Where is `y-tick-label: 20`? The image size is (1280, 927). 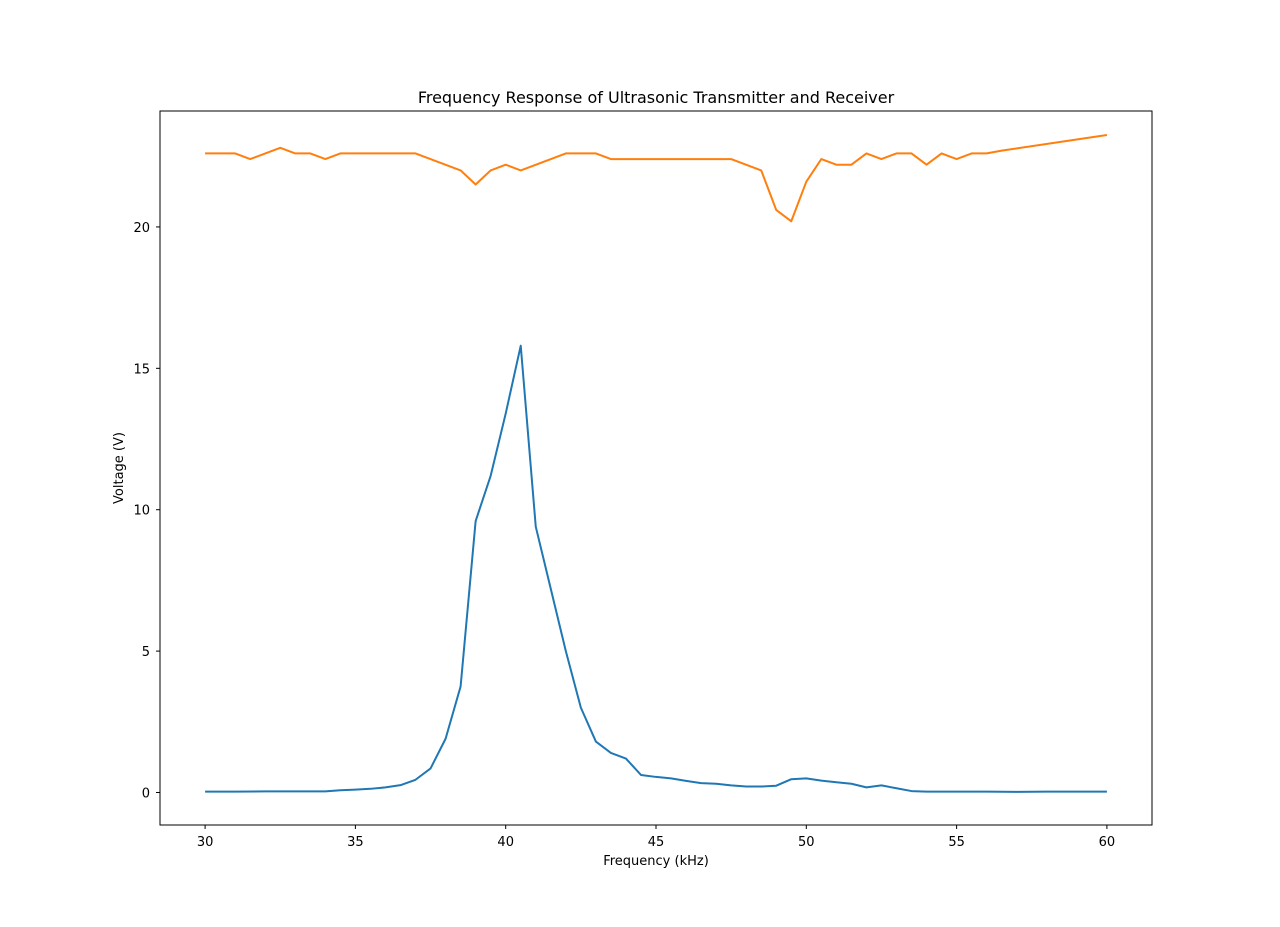 y-tick-label: 20 is located at coordinates (141, 228).